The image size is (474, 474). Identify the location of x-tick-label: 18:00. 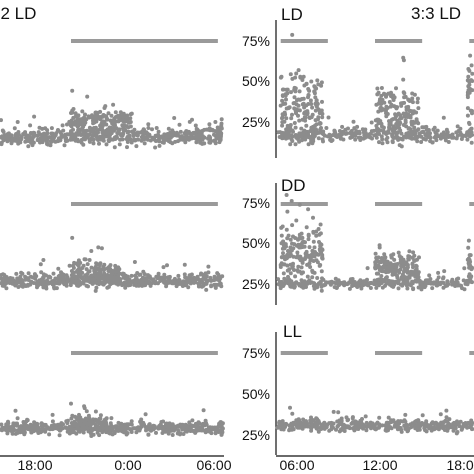
(460, 465).